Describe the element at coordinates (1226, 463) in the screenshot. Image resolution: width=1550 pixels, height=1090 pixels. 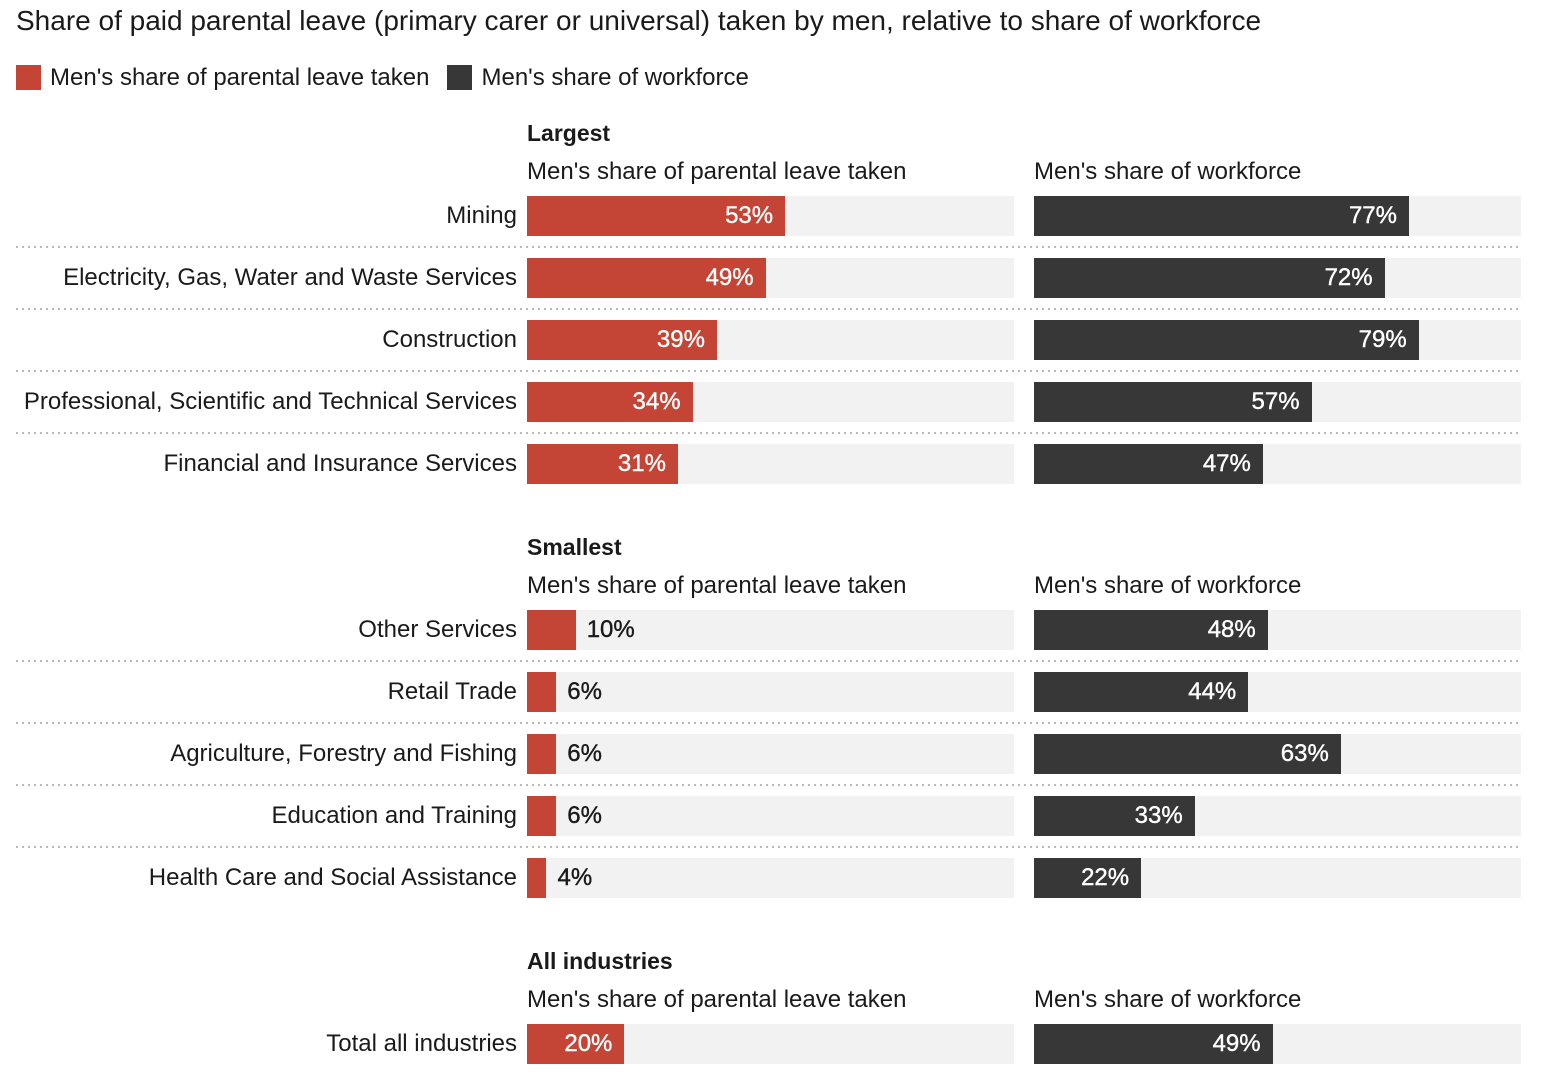
I see `bar-value-label: 47%` at that location.